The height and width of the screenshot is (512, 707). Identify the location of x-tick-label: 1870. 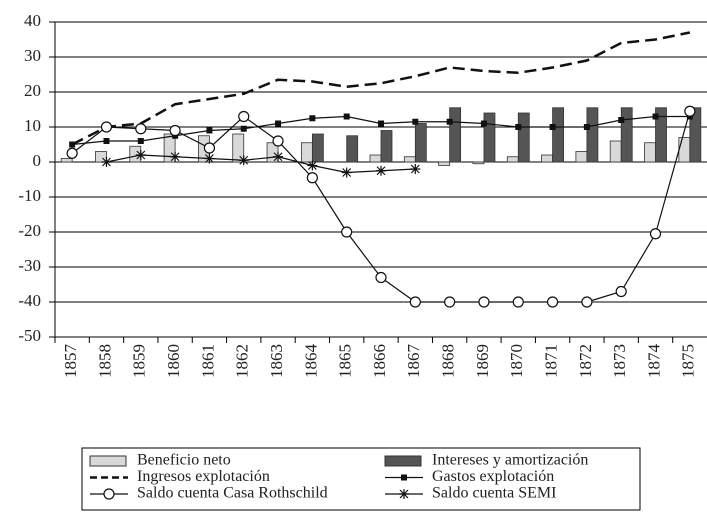
(516, 361).